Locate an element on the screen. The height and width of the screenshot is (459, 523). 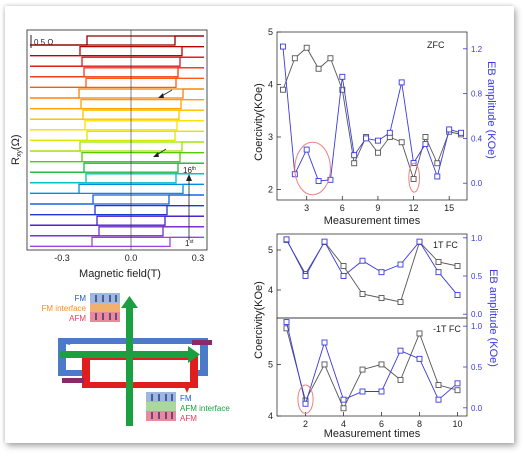
top-stack-spin-arrows is located at coordinates (106, 307).